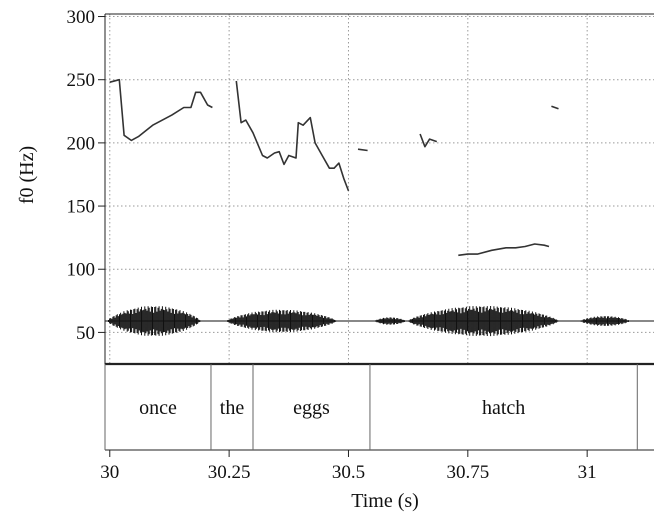 Image resolution: width=654 pixels, height=513 pixels. What do you see at coordinates (81, 143) in the screenshot?
I see `y-tick-label: 200` at bounding box center [81, 143].